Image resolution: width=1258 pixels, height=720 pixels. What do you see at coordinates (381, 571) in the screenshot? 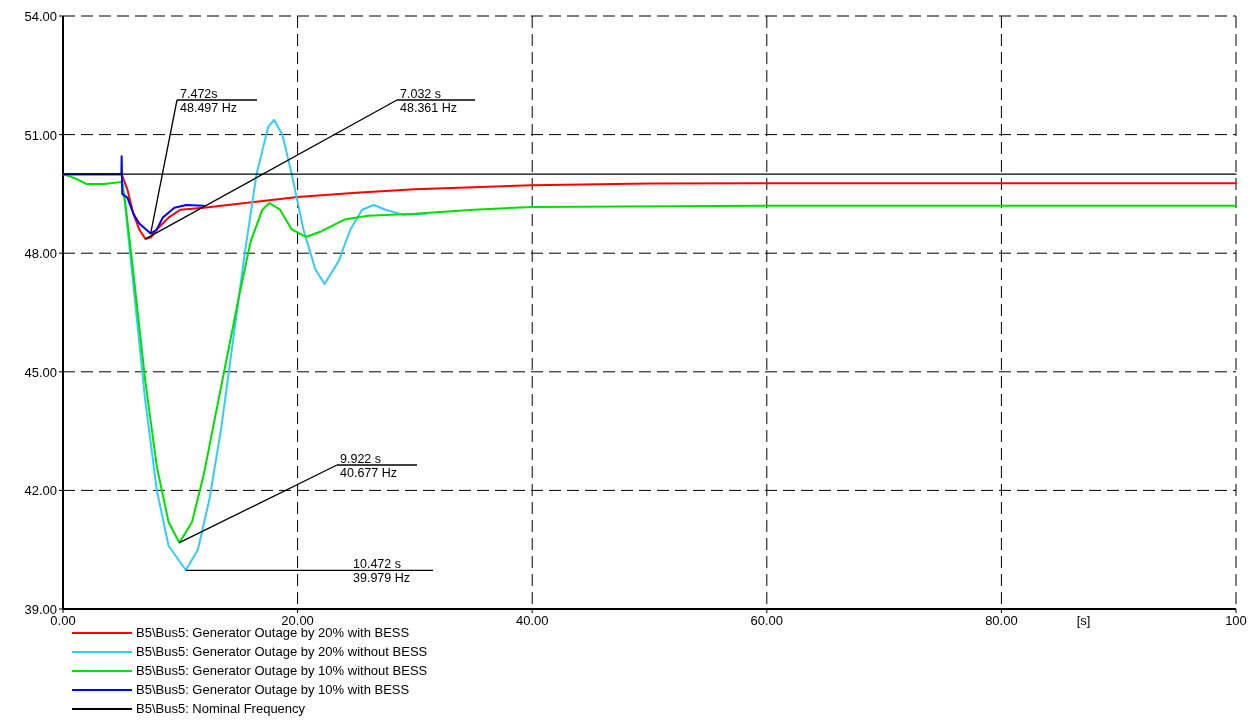
I see `annotation: 10.472 s 39.979 Hz` at bounding box center [381, 571].